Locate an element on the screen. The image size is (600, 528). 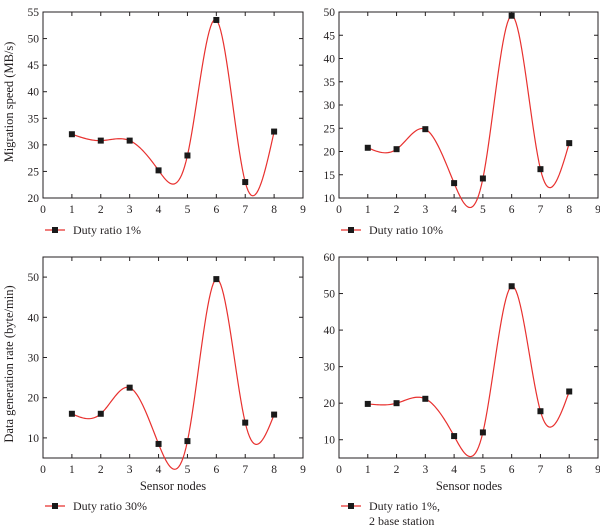
y-tick-label: 45 is located at coordinates (34, 66).